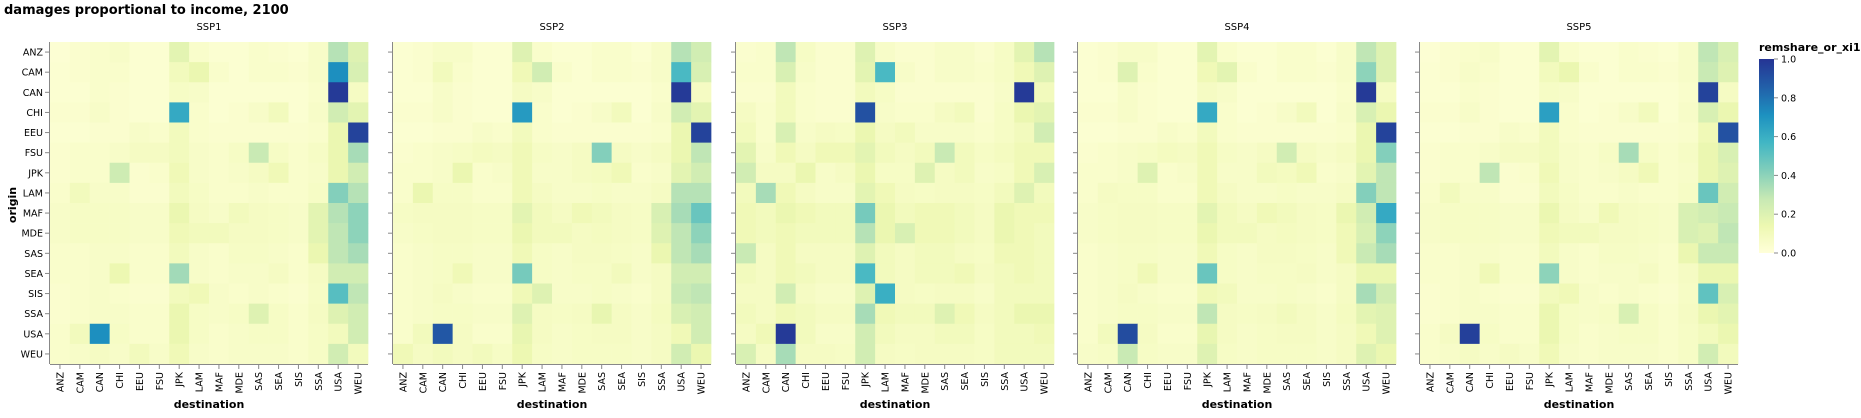 This screenshot has height=418, width=1861. Describe the element at coordinates (1709, 382) in the screenshot. I see `x-tick-label: USA` at that location.